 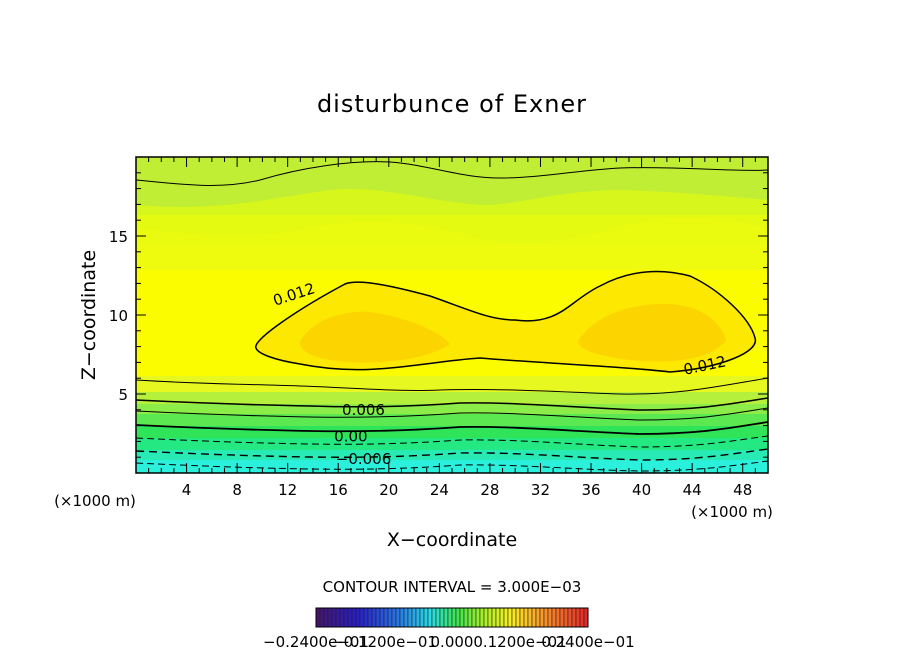 What do you see at coordinates (338, 490) in the screenshot?
I see `x-tick-label: 16` at bounding box center [338, 490].